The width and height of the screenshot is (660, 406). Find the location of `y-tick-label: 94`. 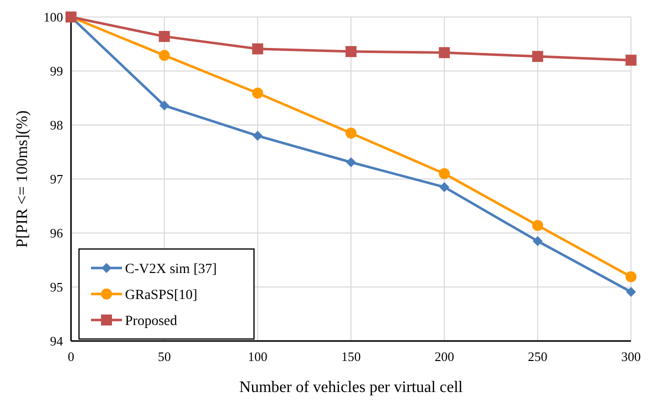

y-tick-label: 94 is located at coordinates (57, 341).